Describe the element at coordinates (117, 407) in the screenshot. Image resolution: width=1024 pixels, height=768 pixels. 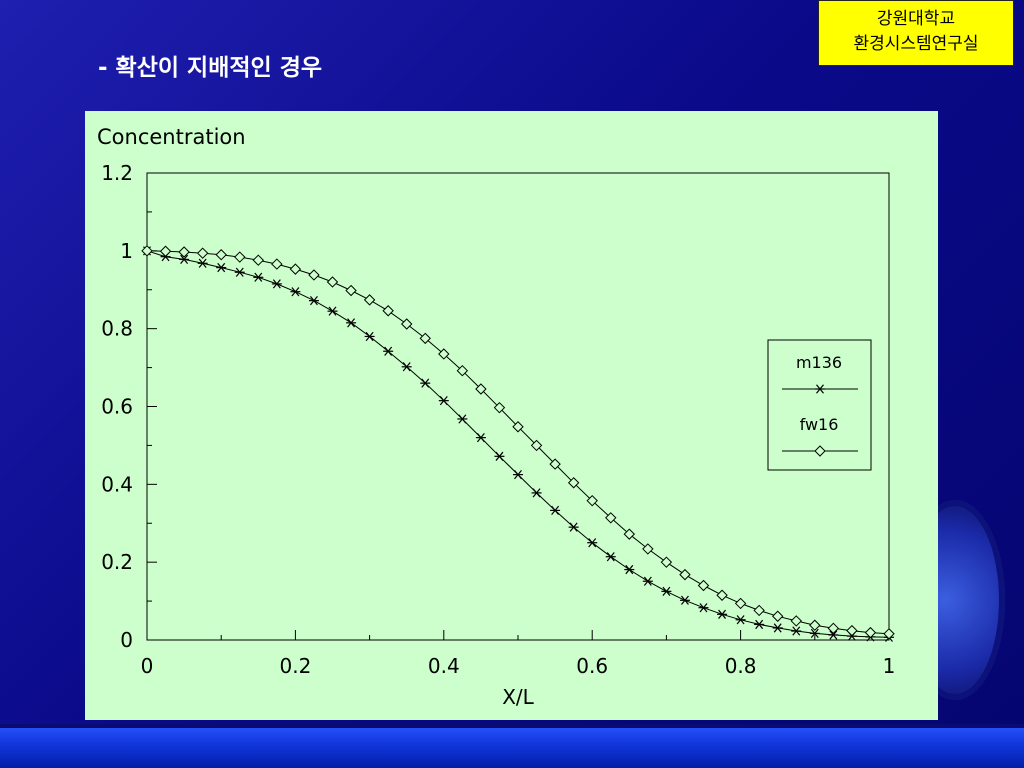
I see `y-tick-label: 0.6` at that location.